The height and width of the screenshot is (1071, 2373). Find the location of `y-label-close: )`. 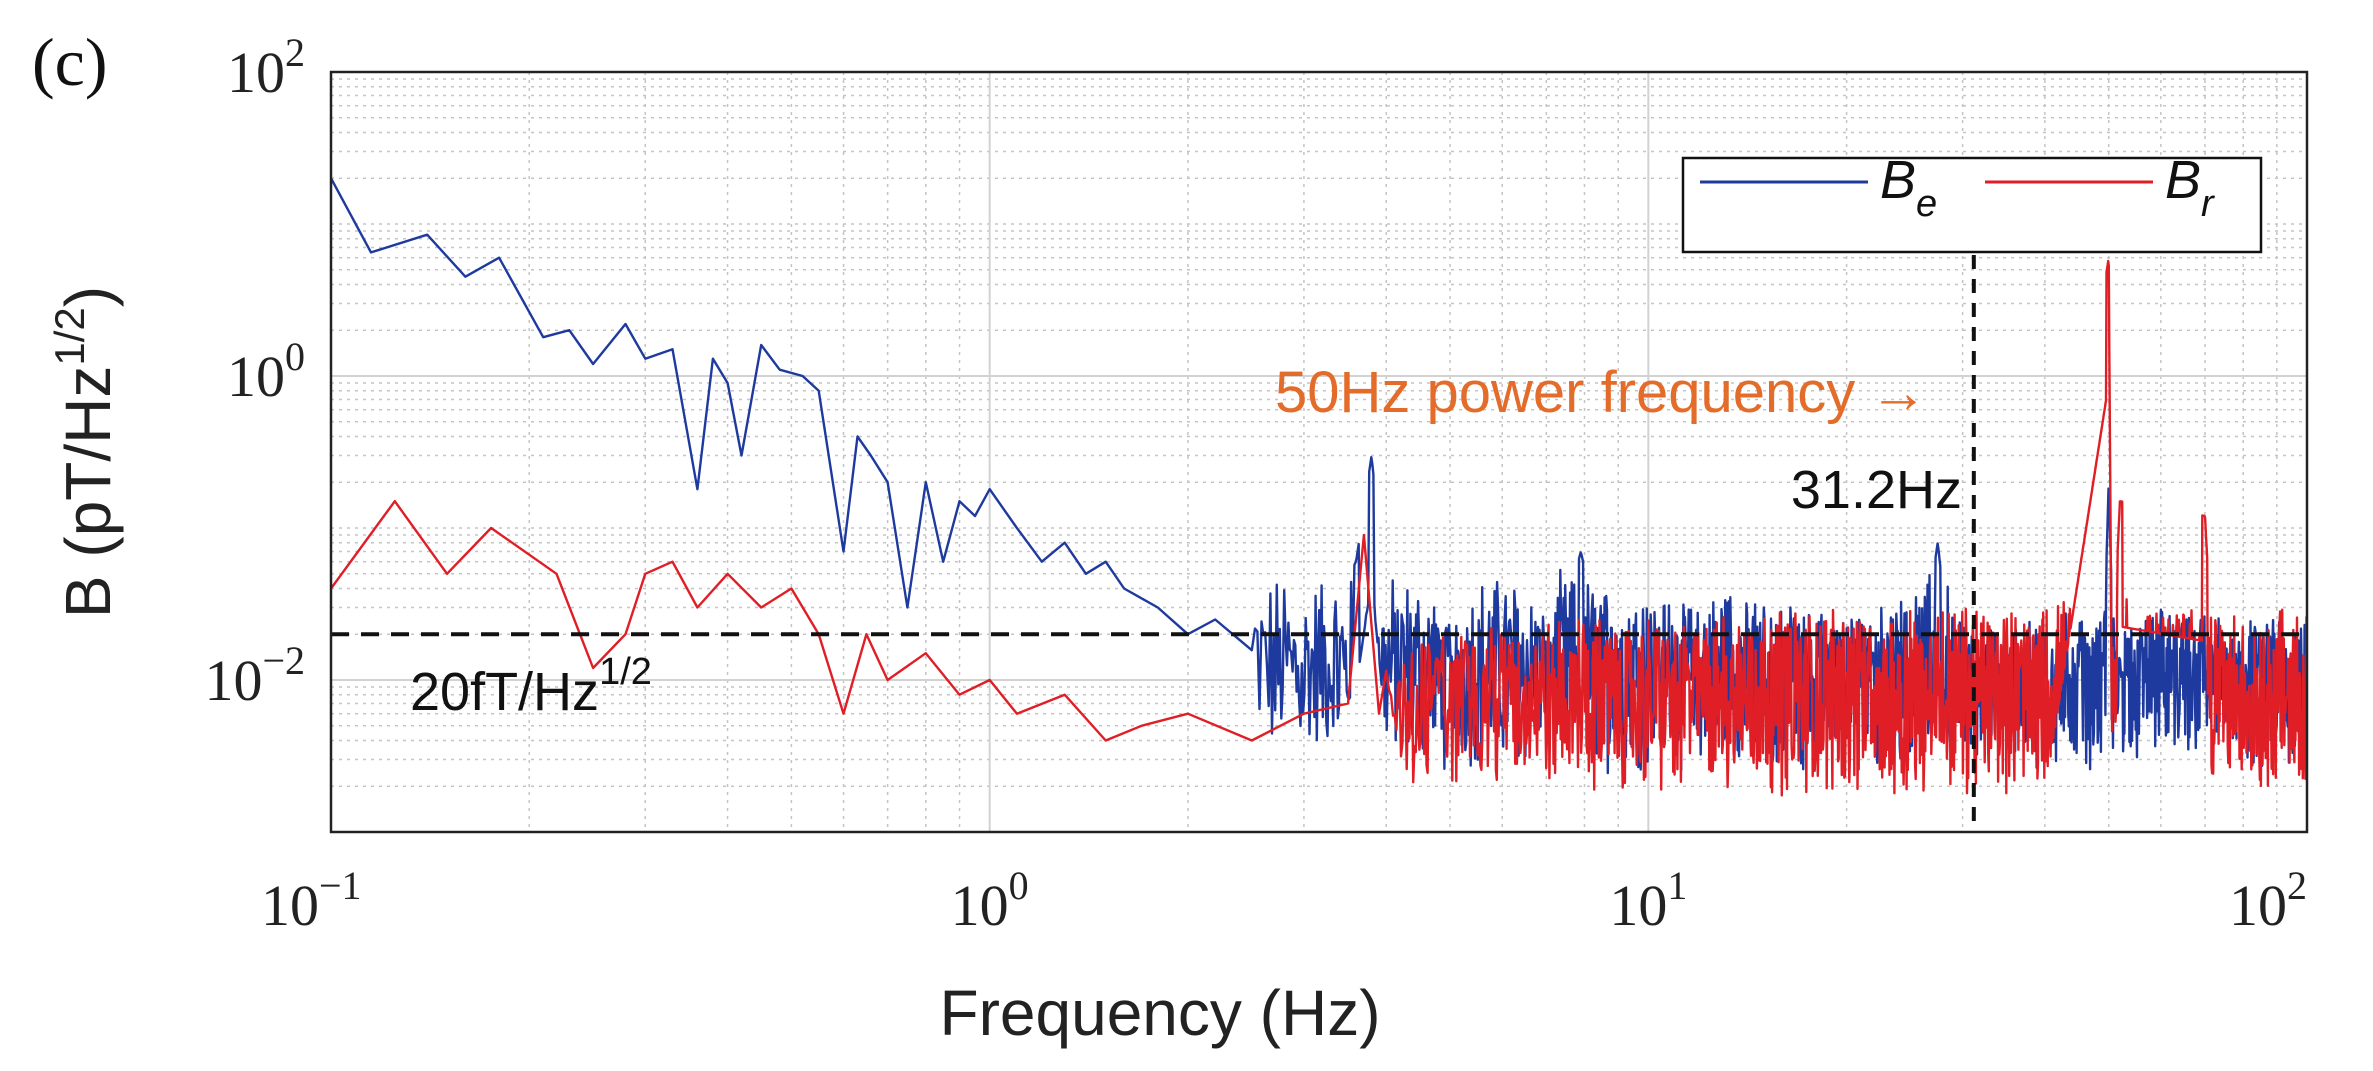

y-label-close: ) is located at coordinates (88, 296).